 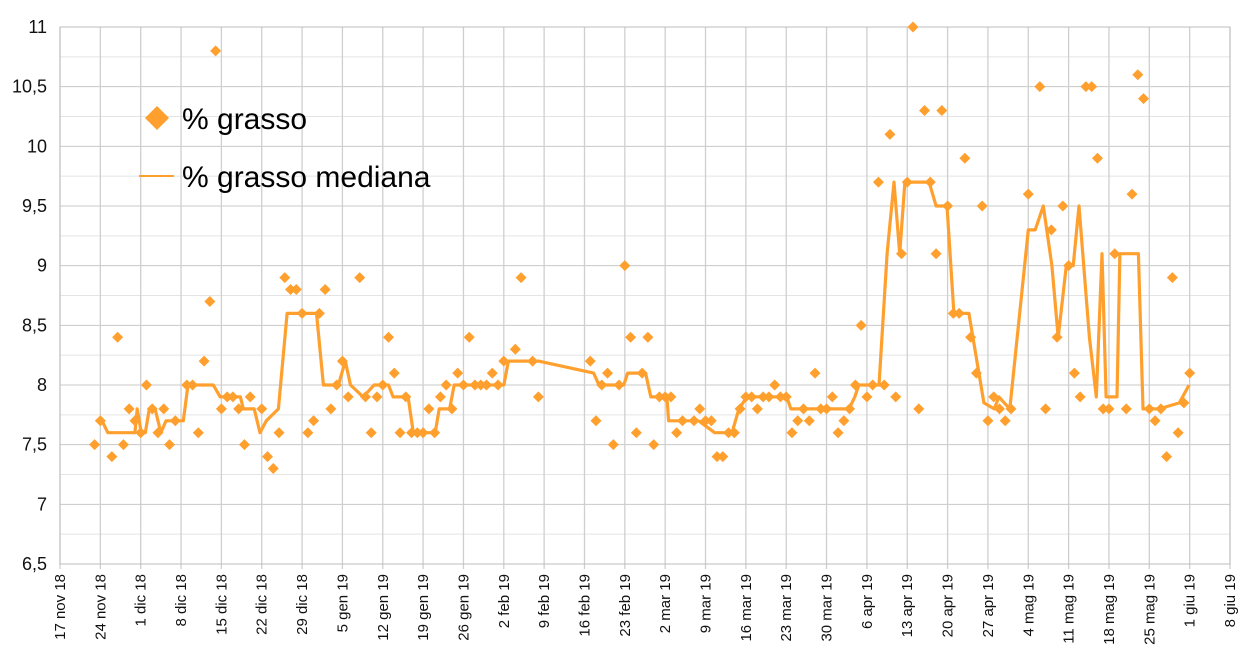 What do you see at coordinates (42, 504) in the screenshot?
I see `y-tick-label: 7` at bounding box center [42, 504].